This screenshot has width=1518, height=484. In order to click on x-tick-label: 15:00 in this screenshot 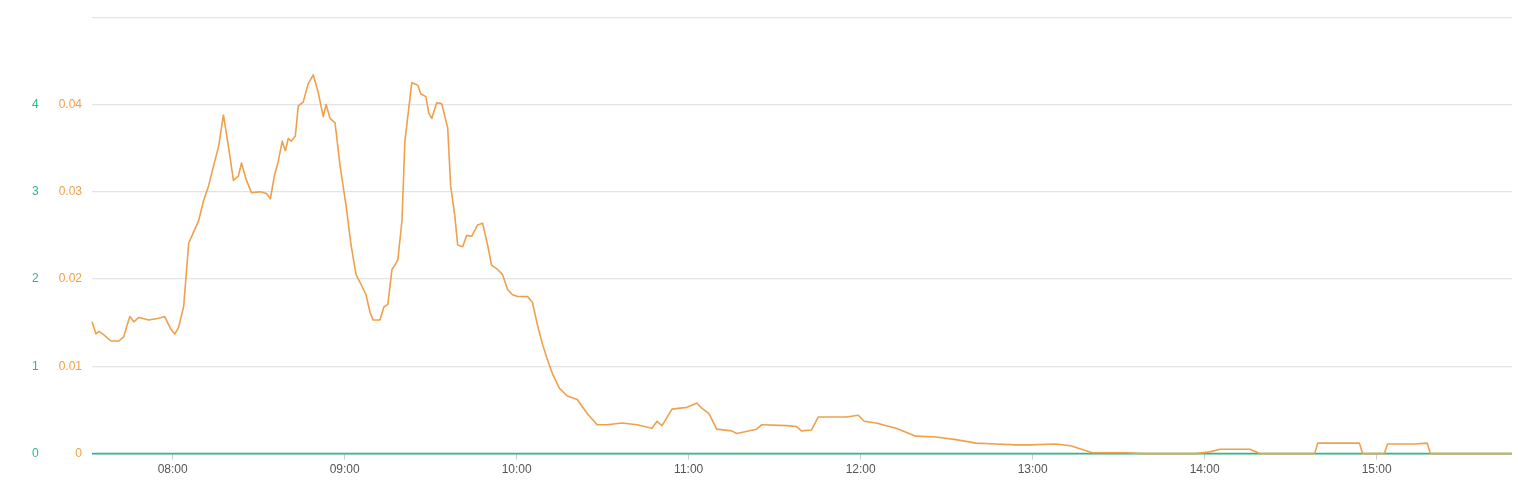, I will do `click(1376, 469)`.